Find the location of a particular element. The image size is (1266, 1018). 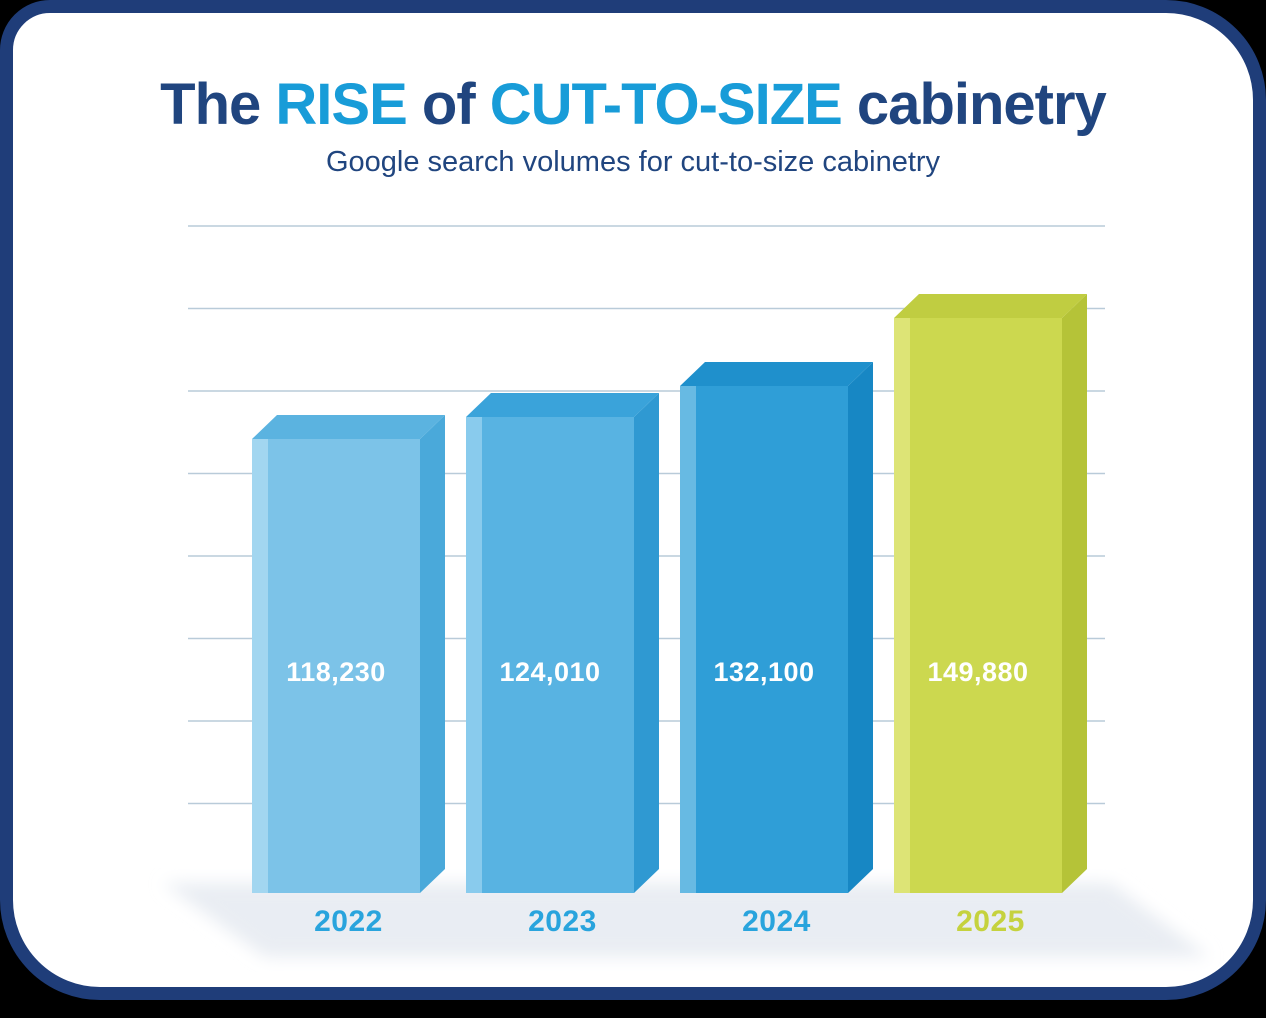

bar-category-label: 2024 is located at coordinates (776, 921).